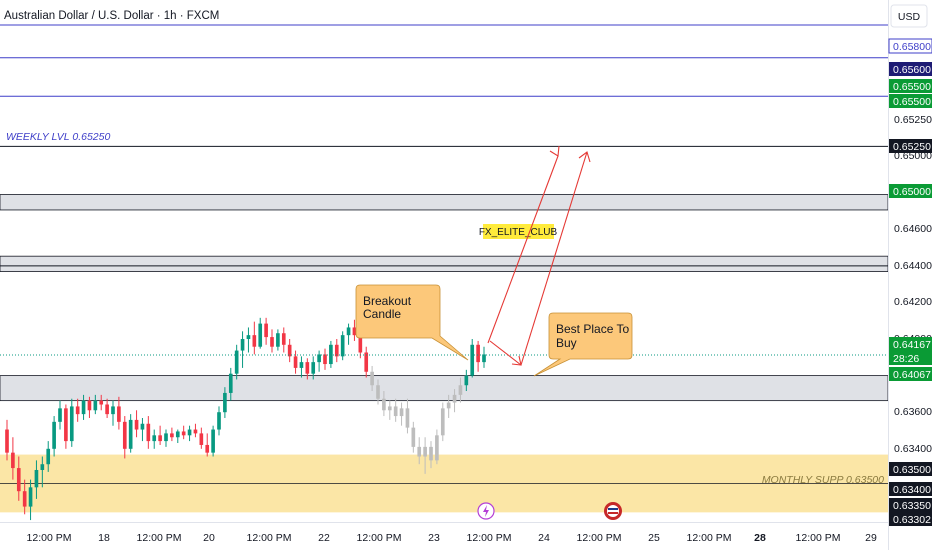  What do you see at coordinates (382, 314) in the screenshot?
I see `breakout-callout-line2: Candle` at bounding box center [382, 314].